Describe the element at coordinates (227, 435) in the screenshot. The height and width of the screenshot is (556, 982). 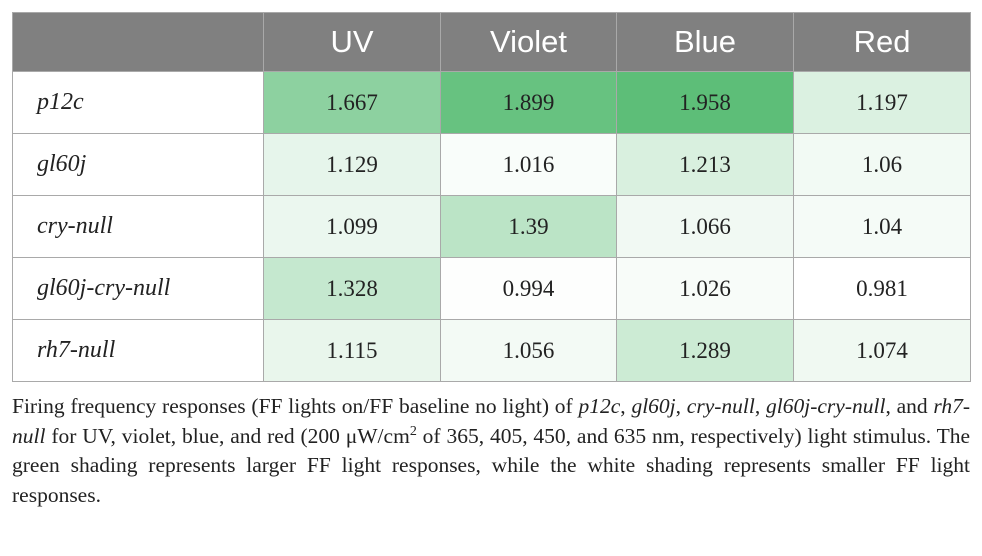
I see `caption-text: for UV, violet, blue, and red (200 μW/cm` at that location.